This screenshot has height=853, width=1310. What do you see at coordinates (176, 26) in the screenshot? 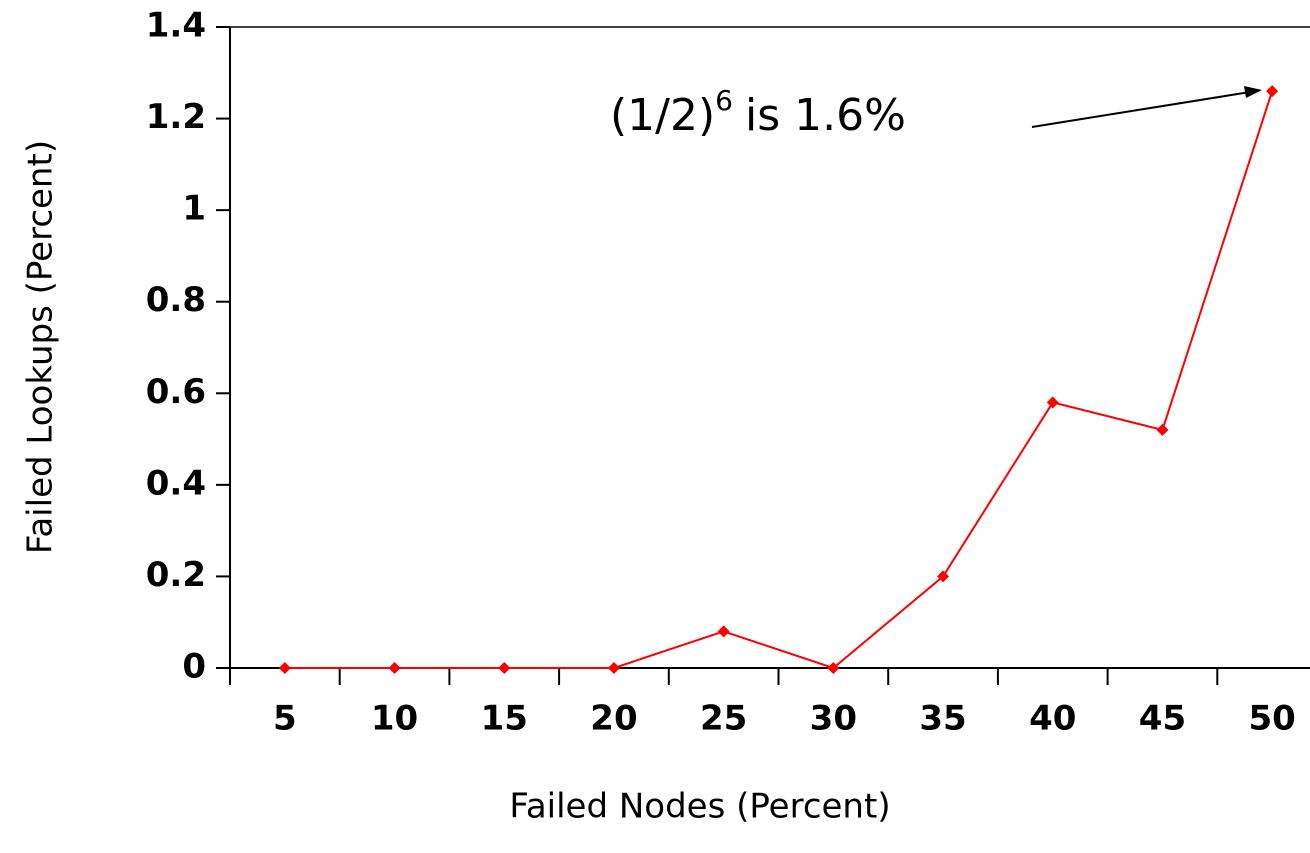
I see `y-tick-label: 1.4` at bounding box center [176, 26].